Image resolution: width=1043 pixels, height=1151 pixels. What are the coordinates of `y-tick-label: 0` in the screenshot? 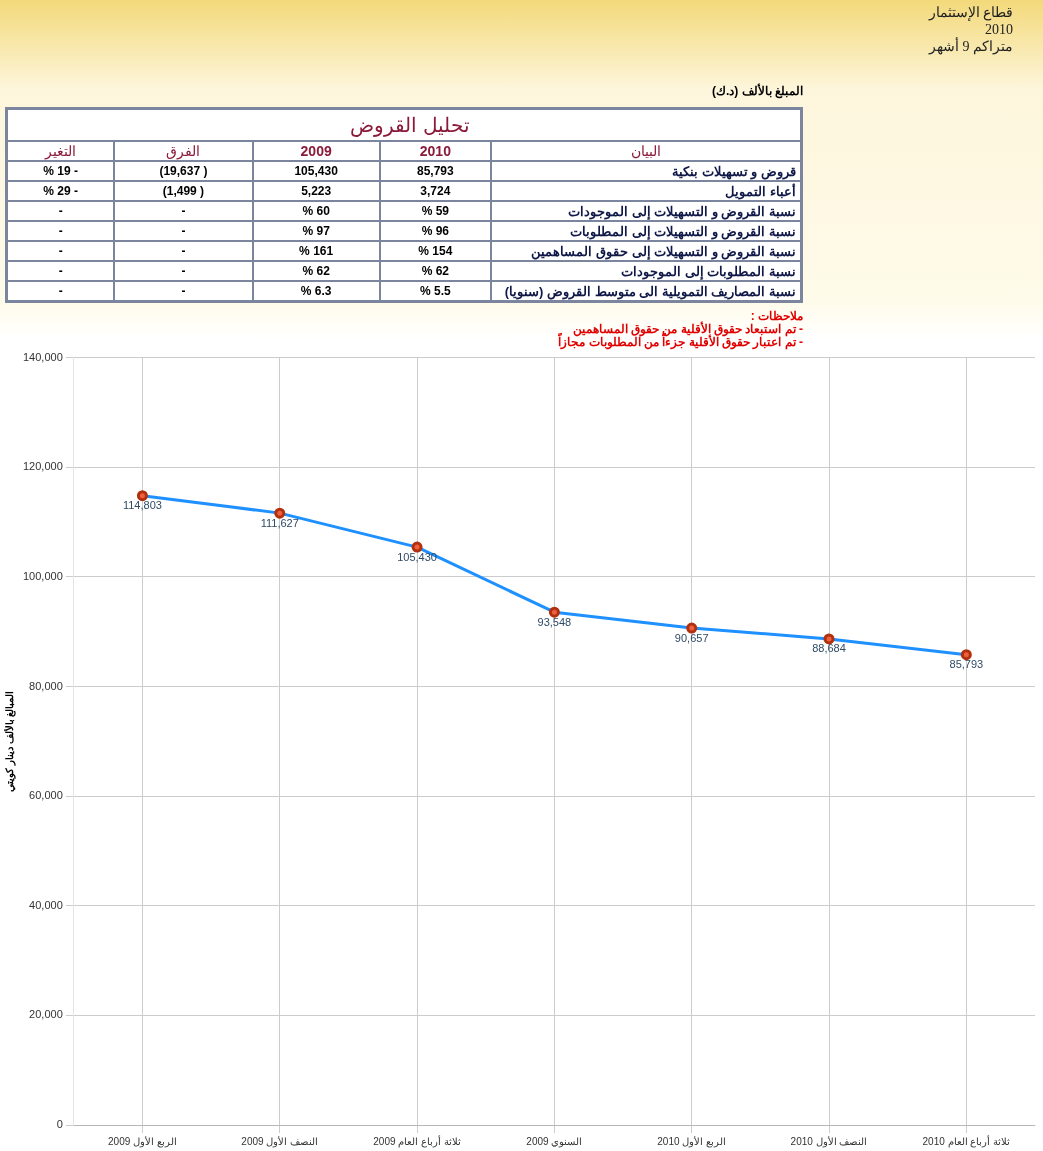 It's located at (59, 1124).